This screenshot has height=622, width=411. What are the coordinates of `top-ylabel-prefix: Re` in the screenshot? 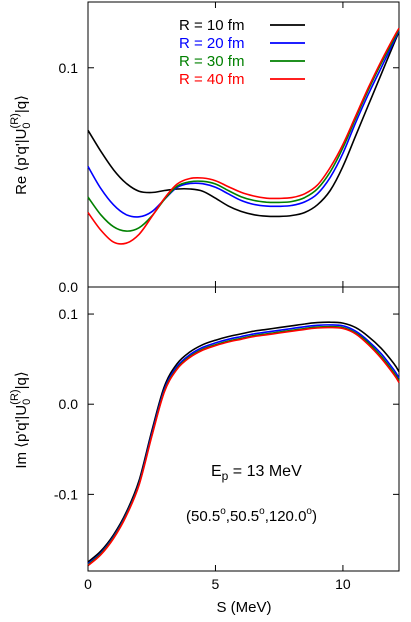 It's located at (21, 185).